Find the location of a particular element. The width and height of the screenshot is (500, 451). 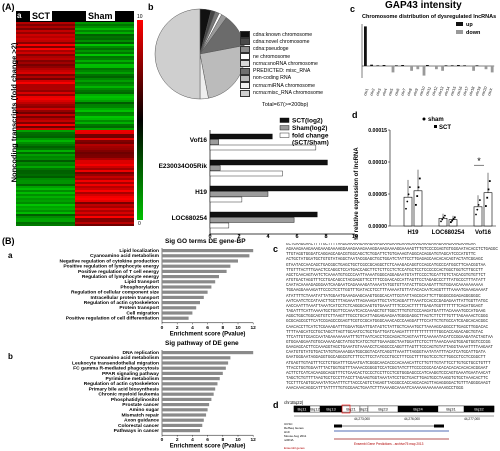

hbar-gene-label: H19 is located at coordinates (201, 192).